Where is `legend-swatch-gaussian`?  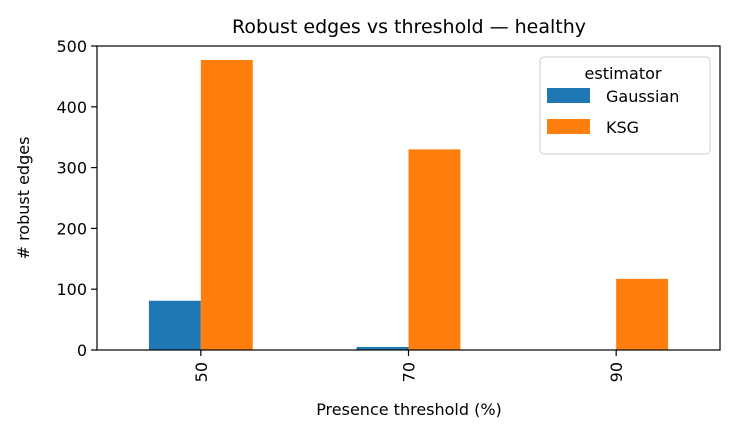
legend-swatch-gaussian is located at coordinates (568, 95).